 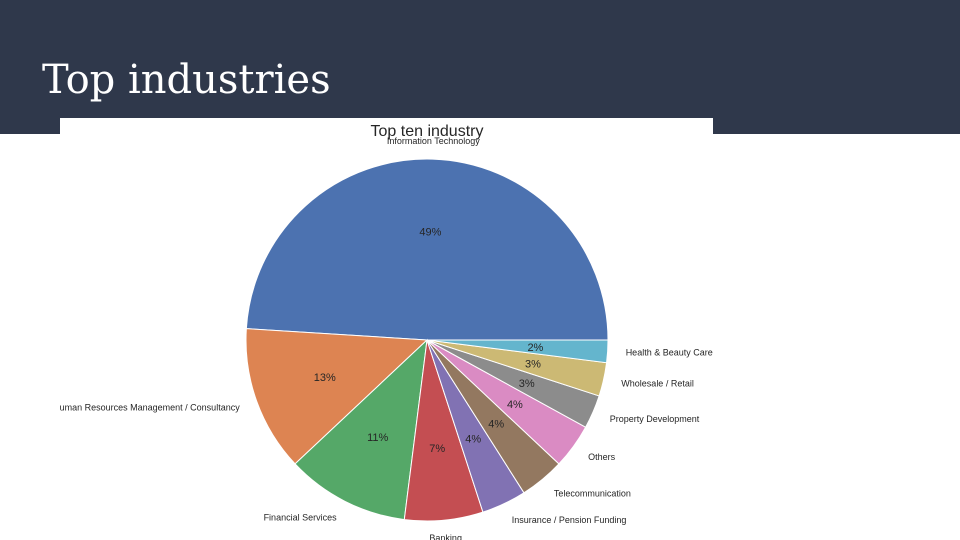 What do you see at coordinates (655, 419) in the screenshot?
I see `pie-category-label: Property Development` at bounding box center [655, 419].